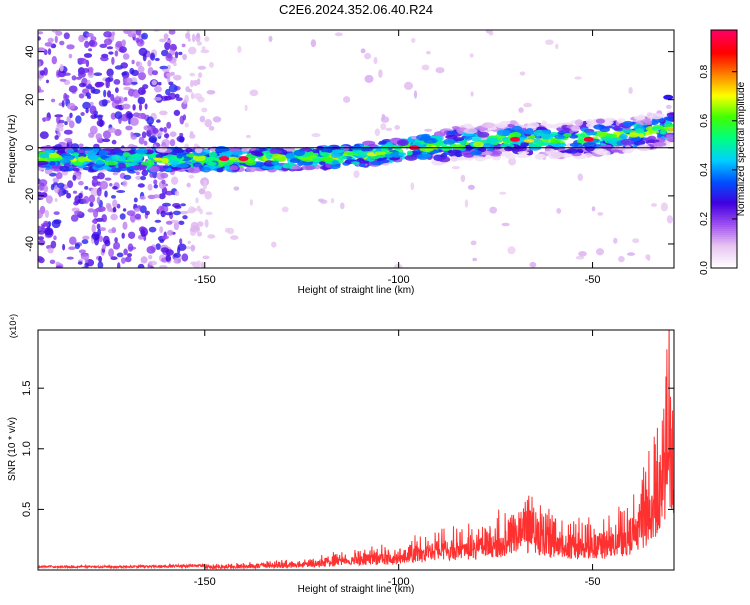  I want to click on spectrogram-x-axis-label: Height of straight line (km), so click(356, 290).